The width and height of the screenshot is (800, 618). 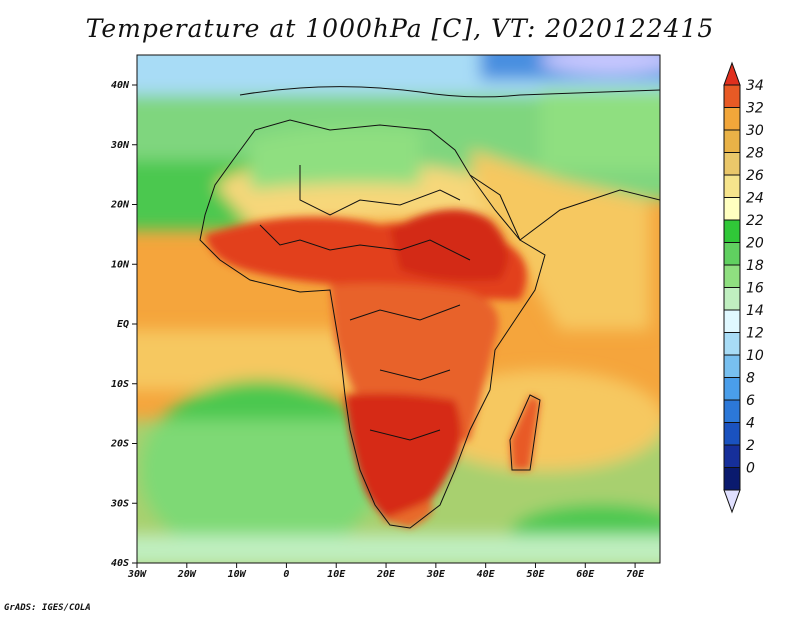 What do you see at coordinates (449, 92) in the screenshot?
I see `europe-coastline` at bounding box center [449, 92].